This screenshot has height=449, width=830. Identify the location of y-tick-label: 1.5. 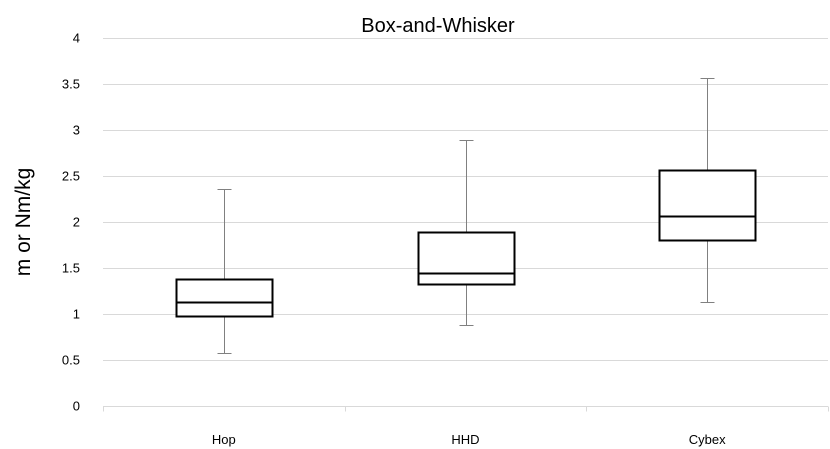
(71, 268).